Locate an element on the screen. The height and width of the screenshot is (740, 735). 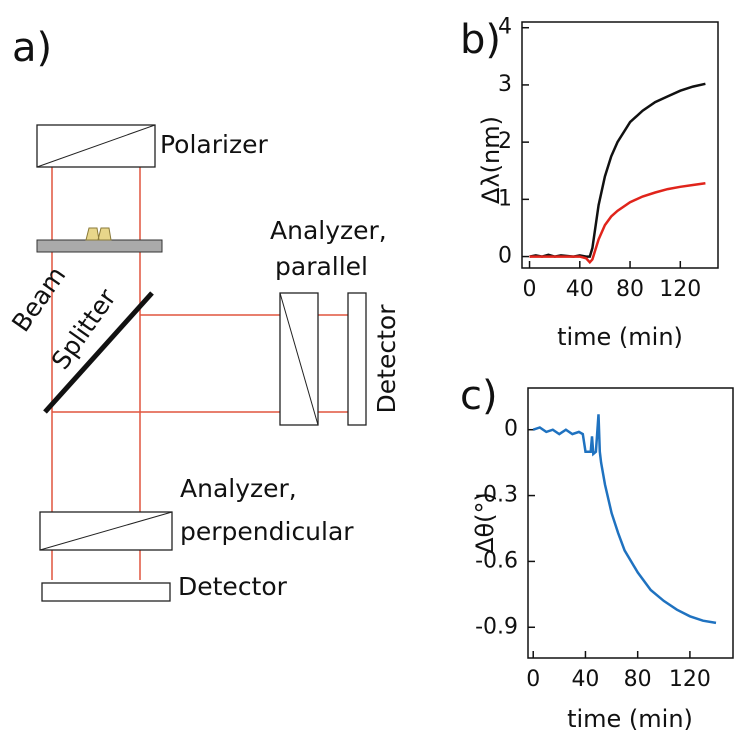
sample-plate is located at coordinates (99, 246).